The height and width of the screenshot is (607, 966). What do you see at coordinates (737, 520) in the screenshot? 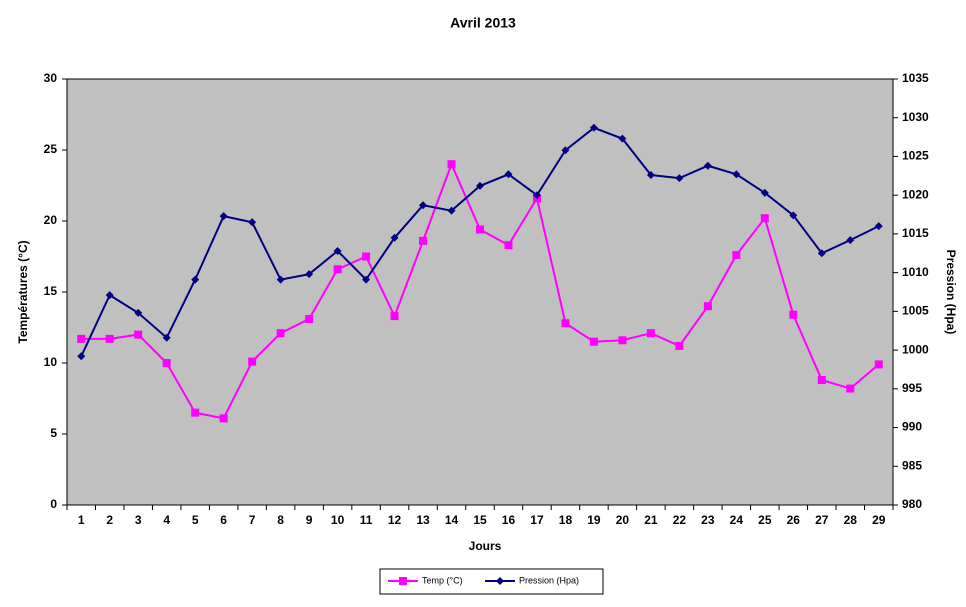
I see `x-tick-label: 24` at bounding box center [737, 520].